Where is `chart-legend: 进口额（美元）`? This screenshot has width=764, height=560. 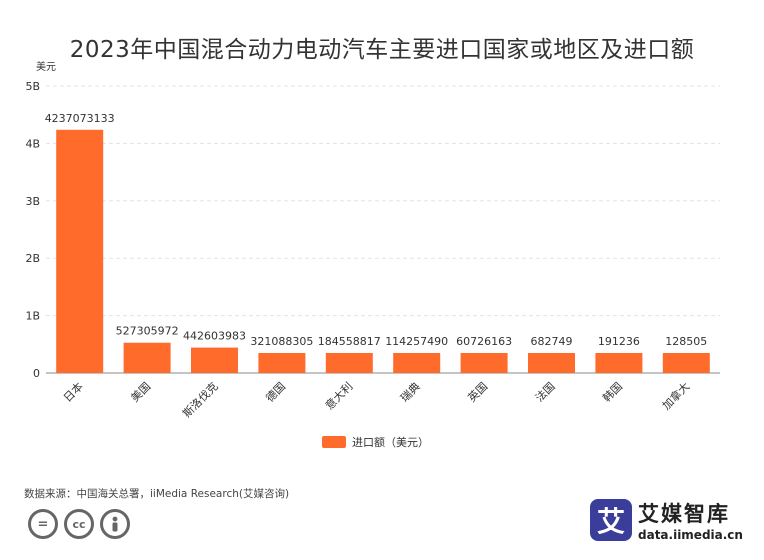 chart-legend: 进口额（美元） is located at coordinates (375, 442).